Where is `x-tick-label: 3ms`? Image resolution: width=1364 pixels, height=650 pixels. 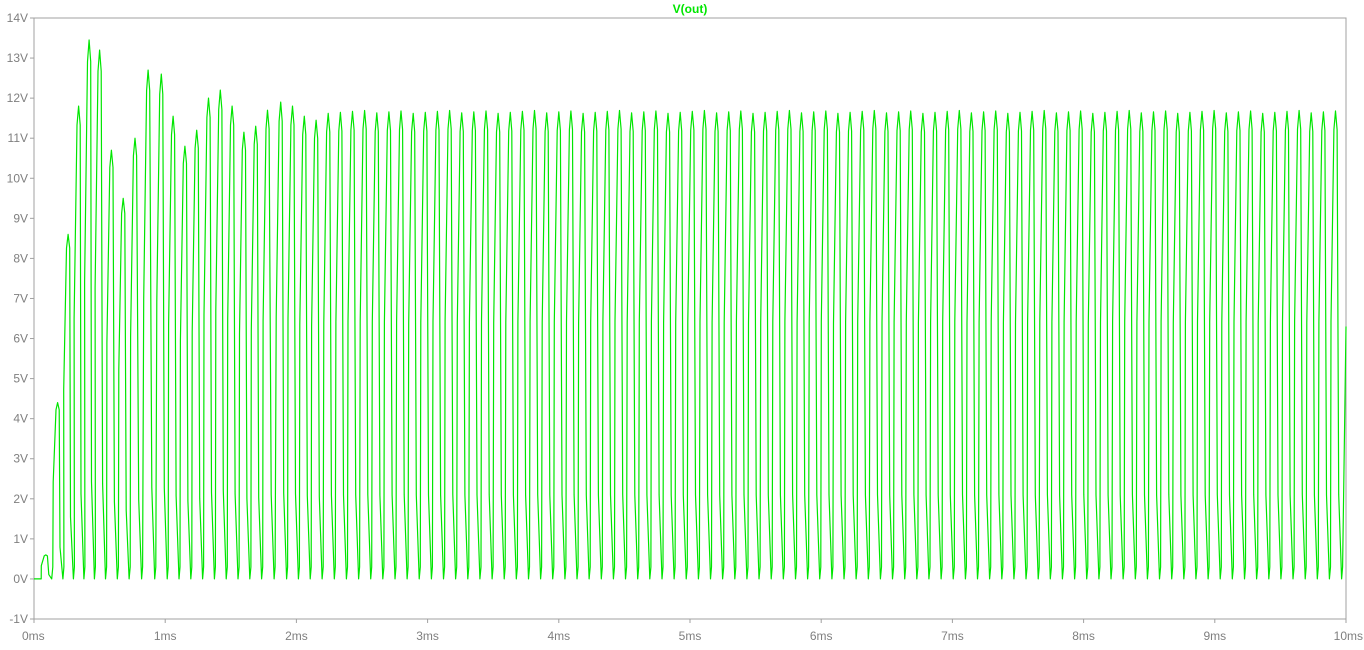 x-tick-label: 3ms is located at coordinates (427, 636).